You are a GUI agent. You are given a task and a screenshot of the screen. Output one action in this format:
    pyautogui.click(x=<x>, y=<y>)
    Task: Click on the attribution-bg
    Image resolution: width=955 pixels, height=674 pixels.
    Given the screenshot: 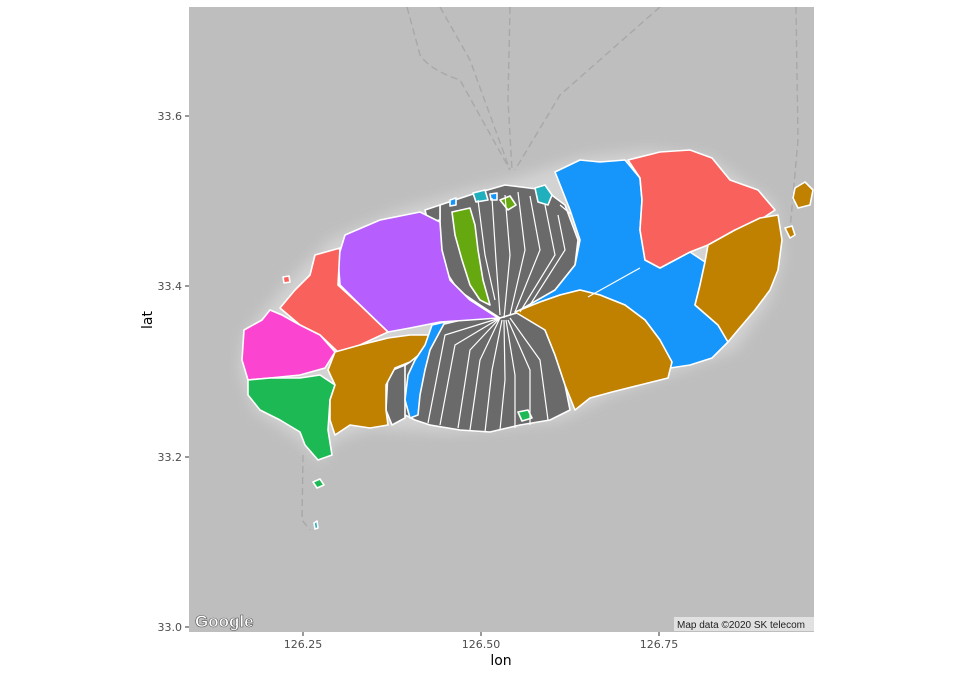 What is the action you would take?
    pyautogui.click(x=744, y=624)
    